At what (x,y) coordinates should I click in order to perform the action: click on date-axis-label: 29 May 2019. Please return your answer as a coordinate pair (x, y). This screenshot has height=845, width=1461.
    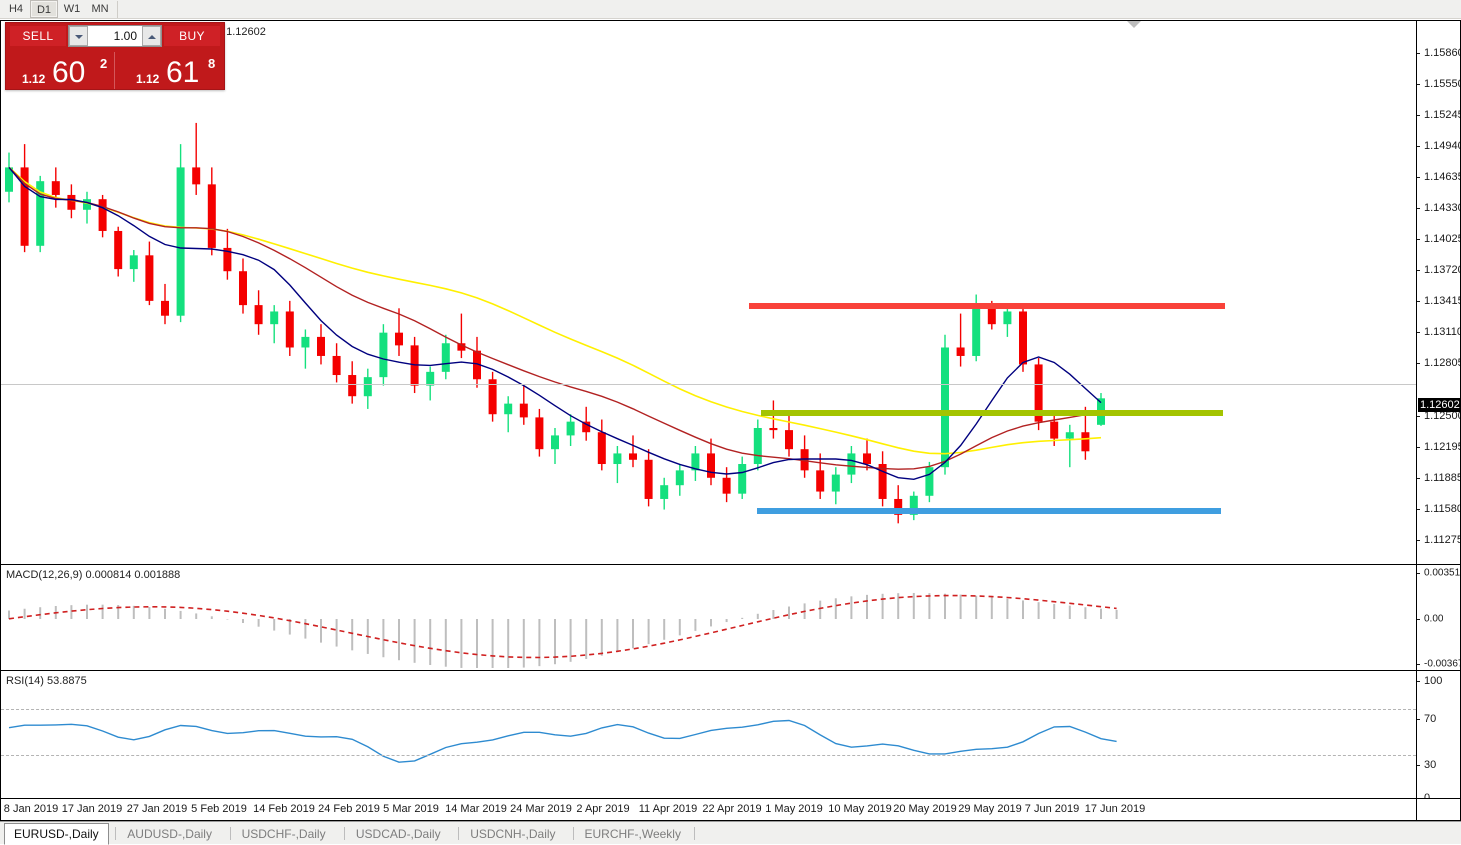
    Looking at the image, I should click on (990, 809).